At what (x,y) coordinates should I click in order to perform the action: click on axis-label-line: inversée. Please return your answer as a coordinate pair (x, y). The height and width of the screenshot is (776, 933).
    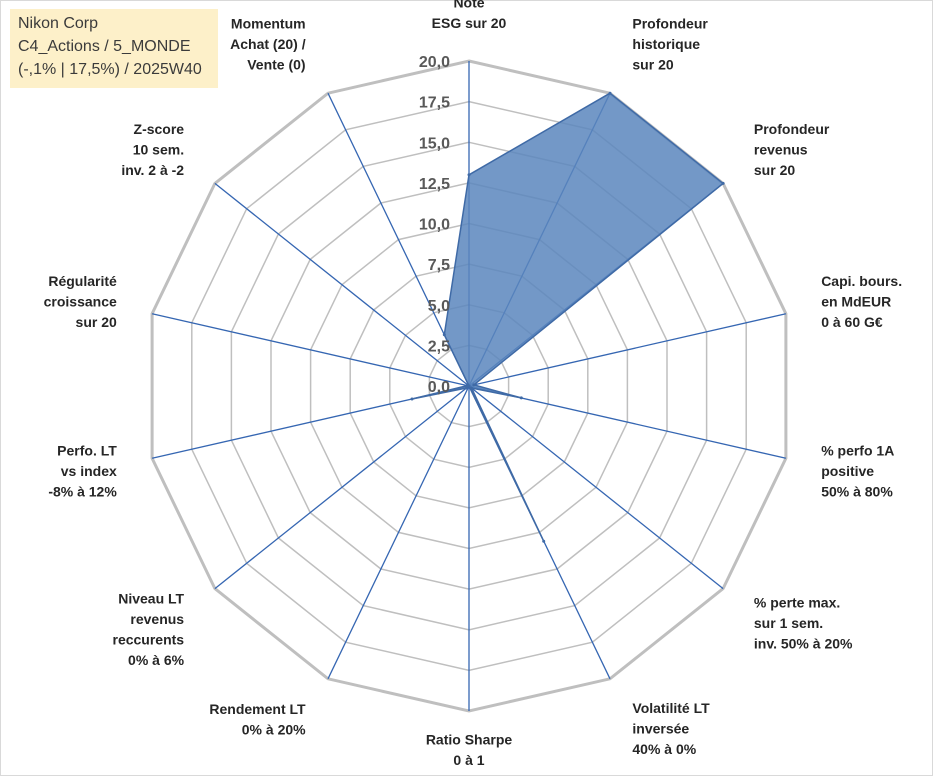
    Looking at the image, I should click on (660, 728).